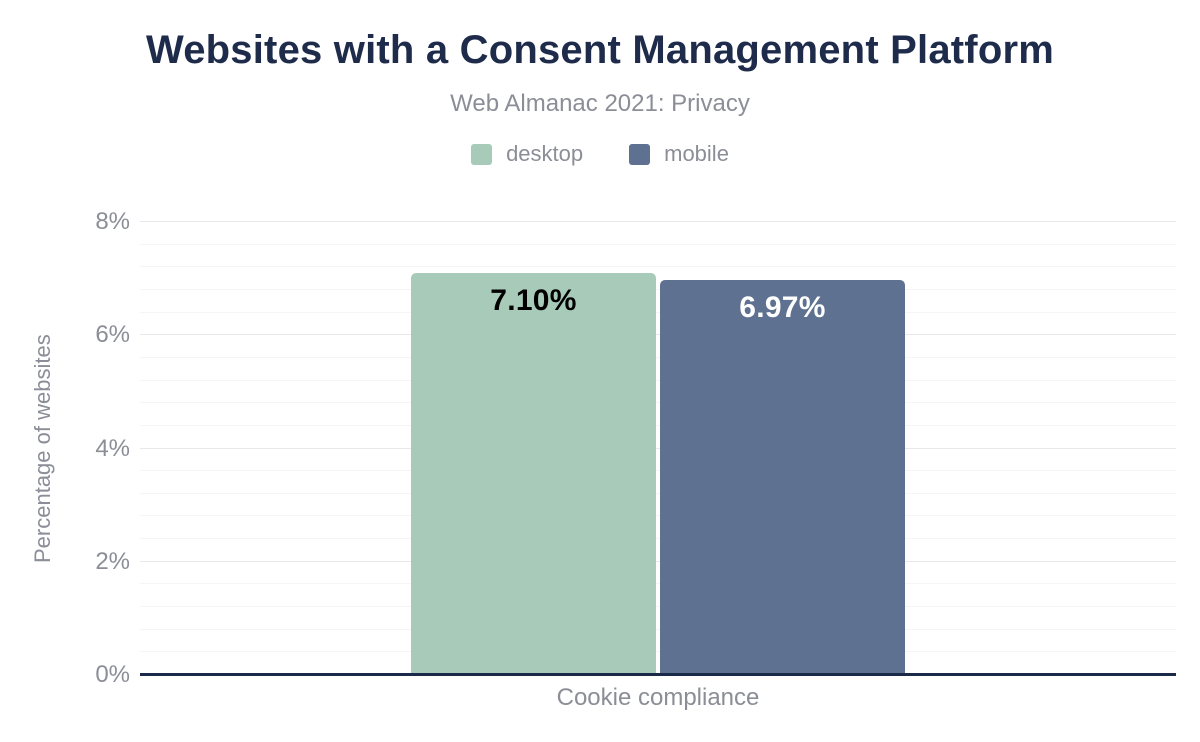  Describe the element at coordinates (696, 153) in the screenshot. I see `legend-label-mobile: mobile` at that location.